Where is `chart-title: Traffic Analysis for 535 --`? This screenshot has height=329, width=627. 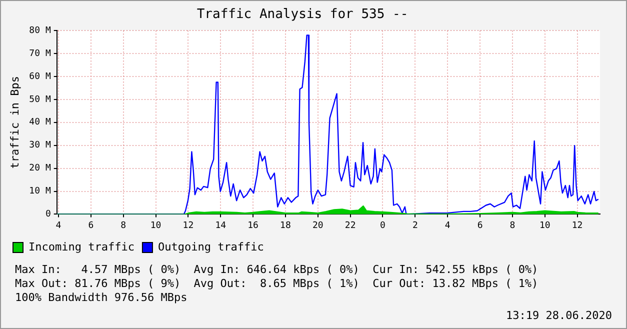
chart-title: Traffic Analysis for 535 -- is located at coordinates (302, 14).